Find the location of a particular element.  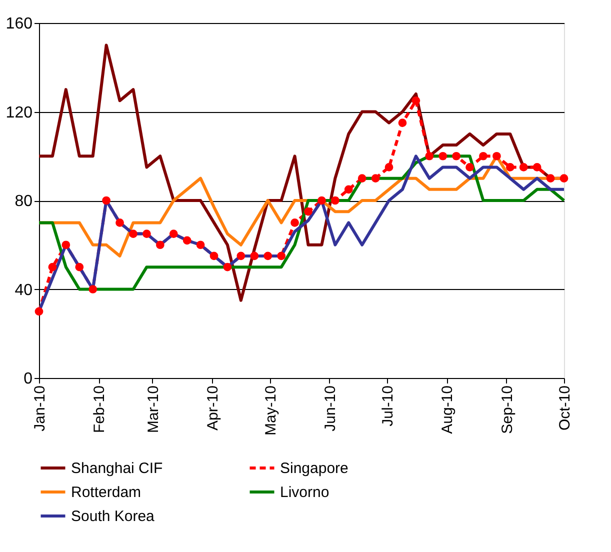

x-tick-label: Oct-10 is located at coordinates (565, 408).